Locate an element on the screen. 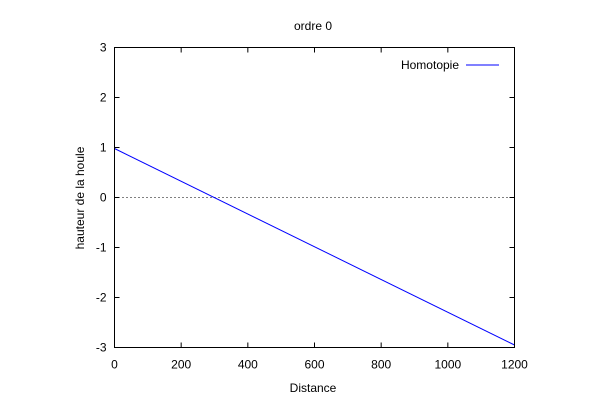 The image size is (600, 400). y-tick-label: -2 is located at coordinates (101, 298).